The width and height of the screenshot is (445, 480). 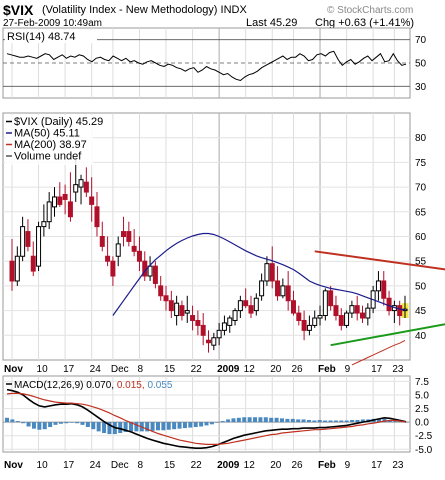 What do you see at coordinates (327, 465) in the screenshot?
I see `macd-date-label: Feb` at bounding box center [327, 465].